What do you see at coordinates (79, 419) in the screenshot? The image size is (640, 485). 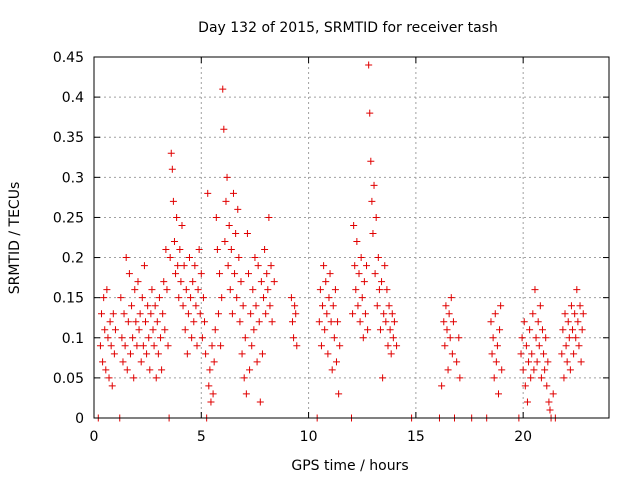 I see `y-tick-label: 0` at bounding box center [79, 419].